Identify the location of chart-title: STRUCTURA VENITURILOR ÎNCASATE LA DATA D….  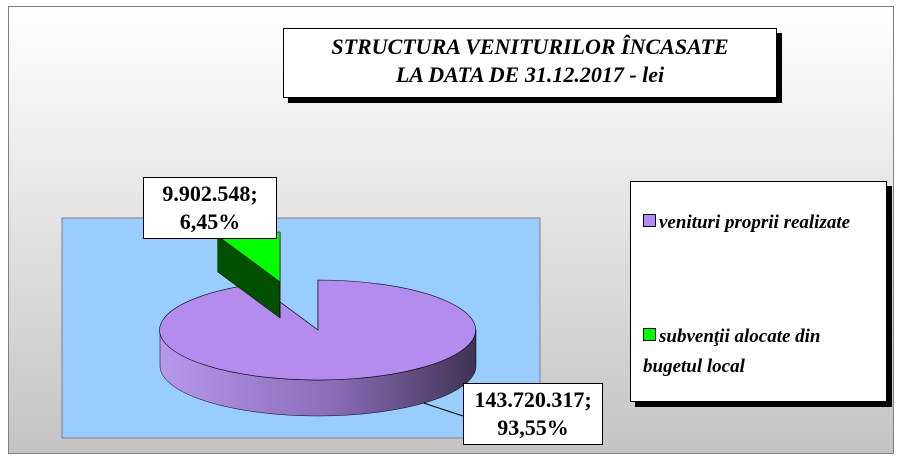
(530, 63).